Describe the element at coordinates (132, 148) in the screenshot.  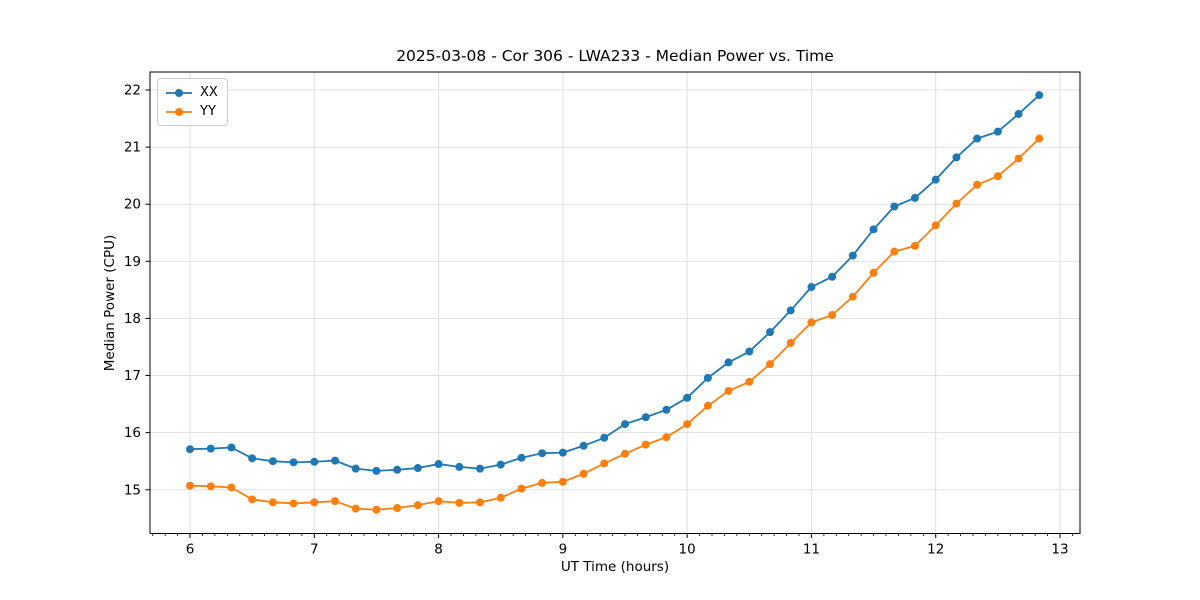
I see `y-tick-label: 21` at that location.